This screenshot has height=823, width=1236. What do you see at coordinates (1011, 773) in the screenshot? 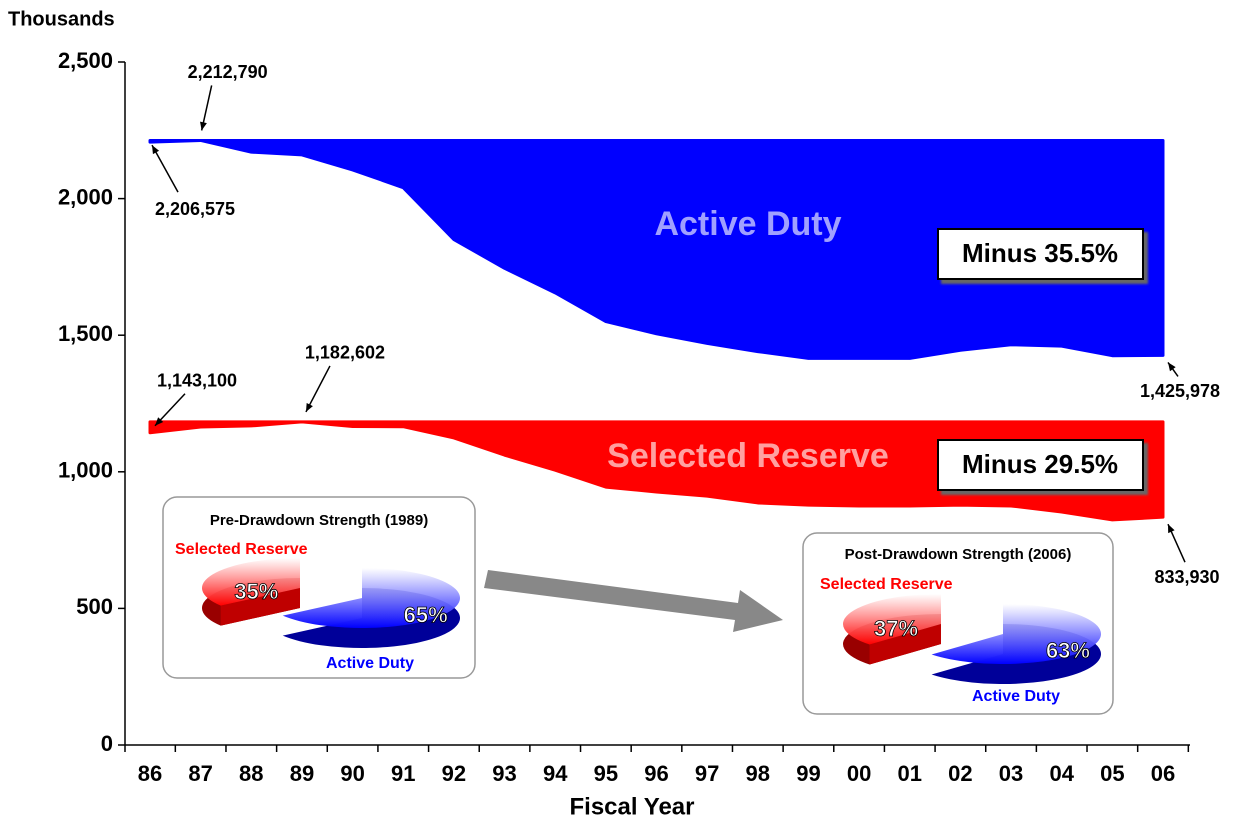
I see `x-tick-label: 03` at bounding box center [1011, 773].